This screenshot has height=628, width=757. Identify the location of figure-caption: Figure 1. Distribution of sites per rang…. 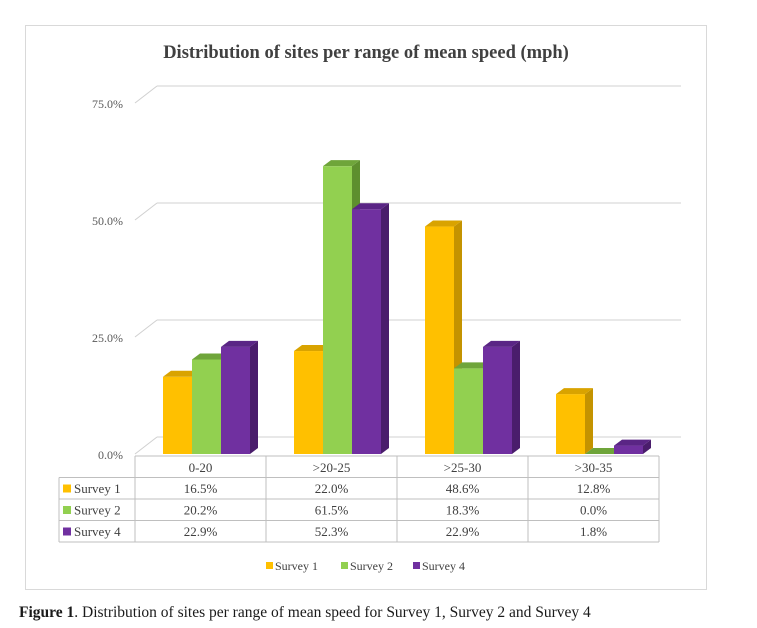
(305, 613).